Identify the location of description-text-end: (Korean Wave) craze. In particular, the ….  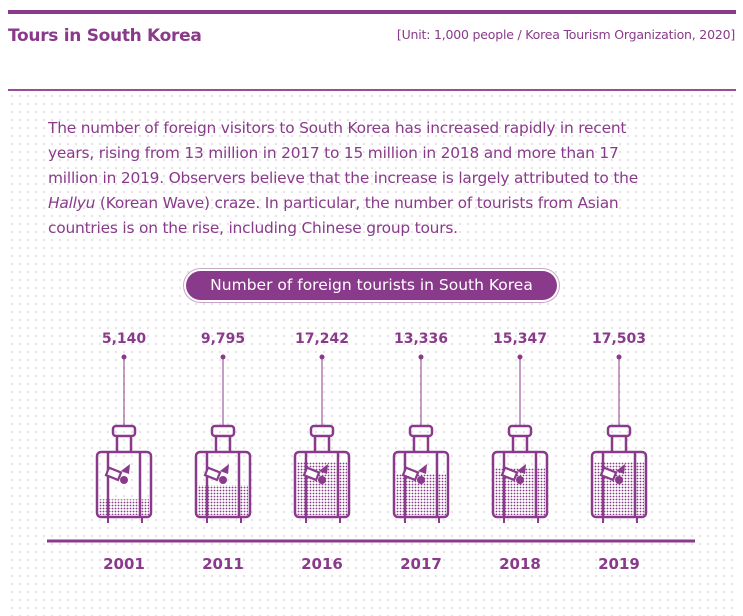
(333, 215).